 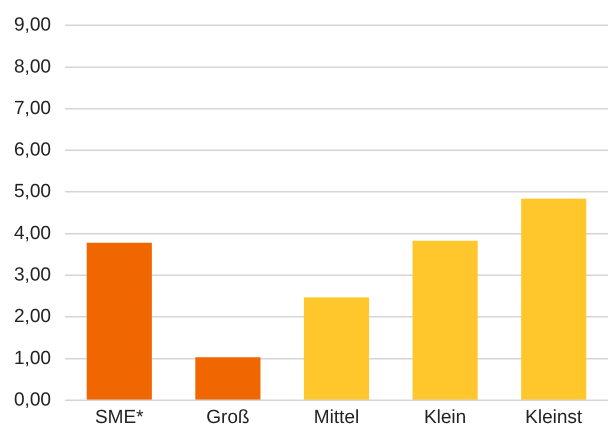 What do you see at coordinates (32, 67) in the screenshot?
I see `y-tick-label: 8,00` at bounding box center [32, 67].